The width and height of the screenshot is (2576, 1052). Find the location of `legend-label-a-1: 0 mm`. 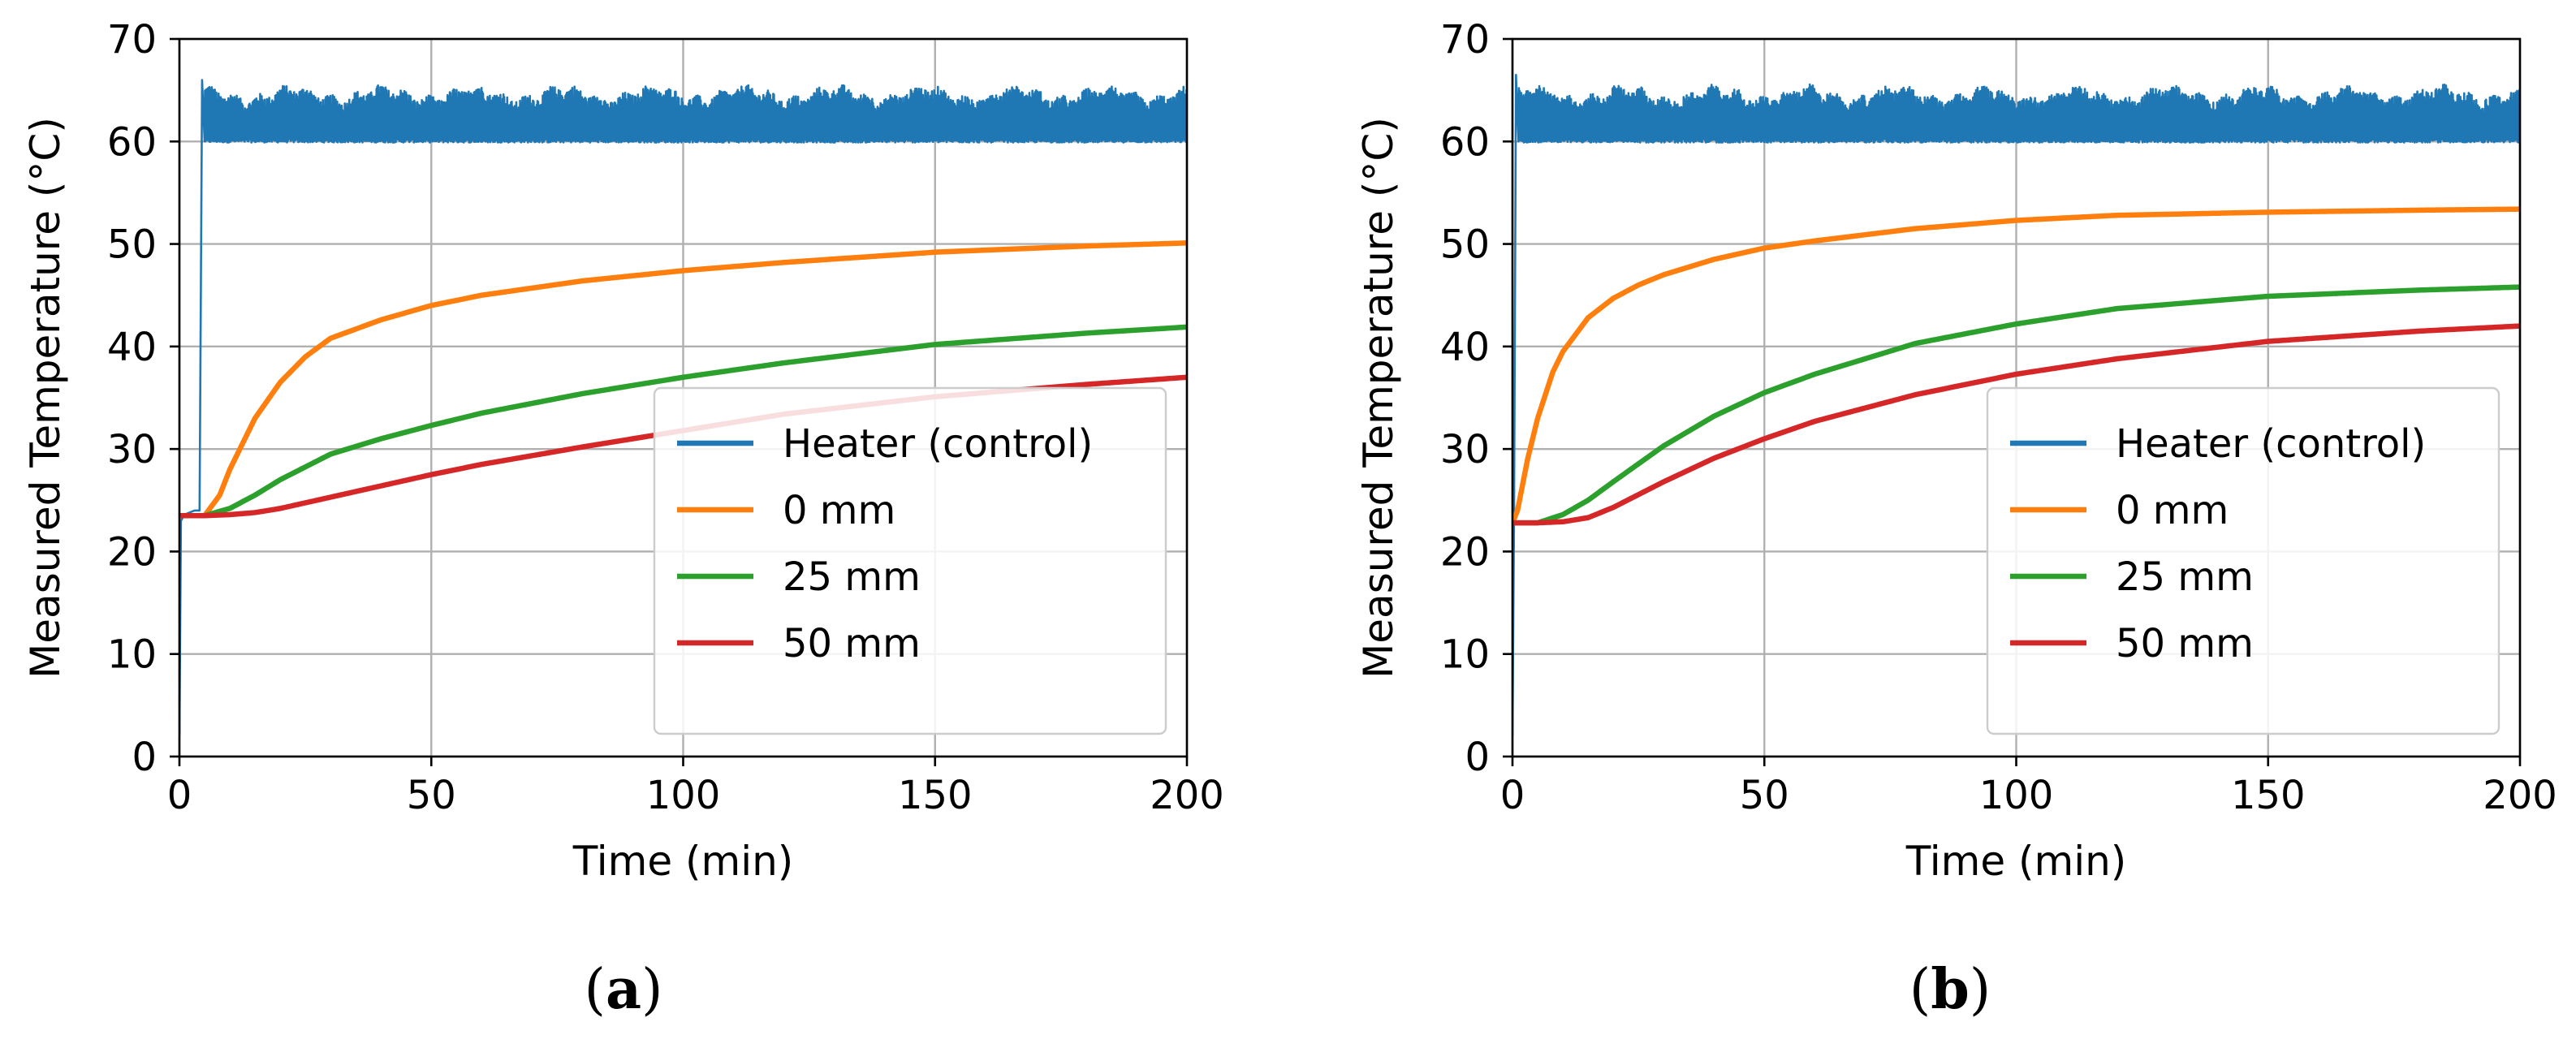

legend-label-a-1: 0 mm is located at coordinates (839, 511).